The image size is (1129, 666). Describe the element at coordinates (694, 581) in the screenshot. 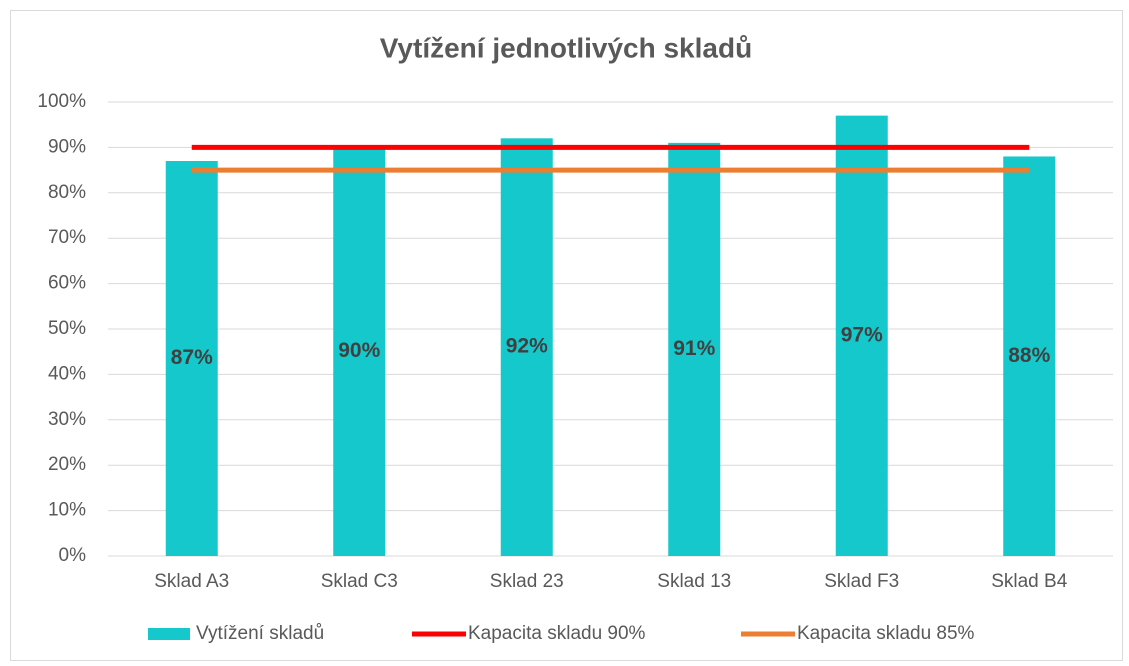

I see `x-tick-label: Sklad 13` at that location.